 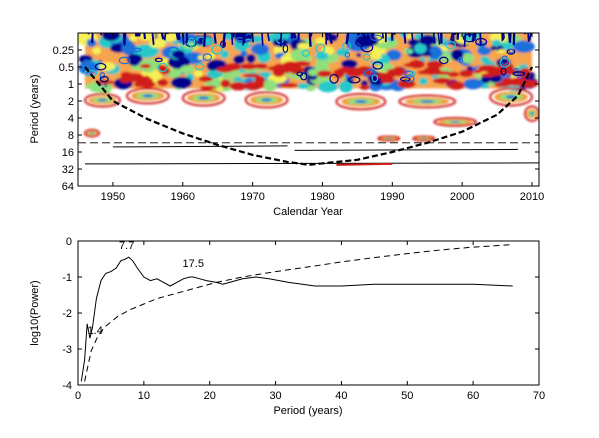 I want to click on wavelet-y-axis-title: Period (years), so click(x=35, y=108).